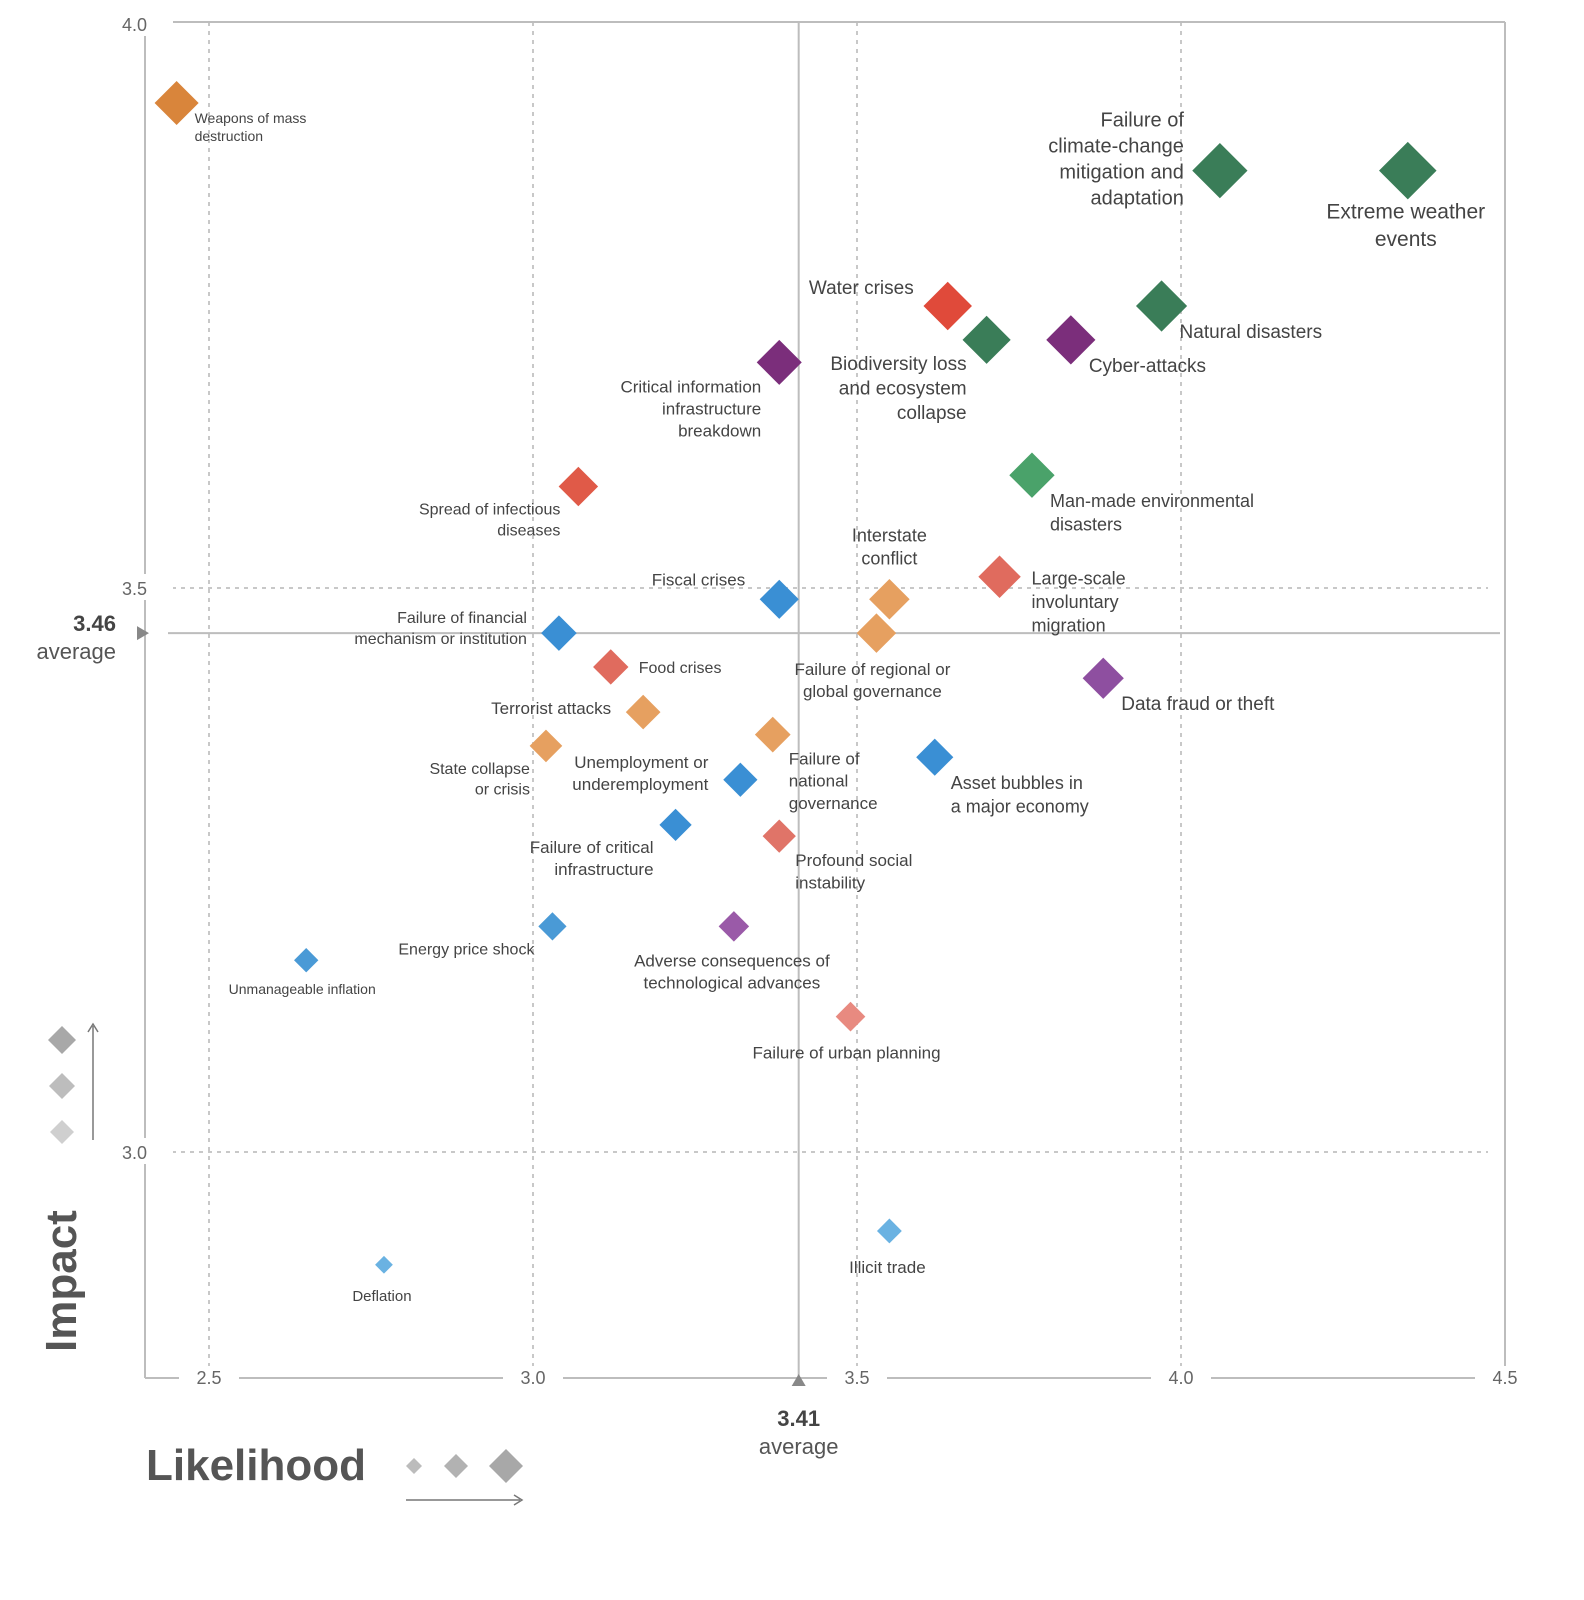  Describe the element at coordinates (134, 589) in the screenshot. I see `y-tick-label: 3.5` at that location.